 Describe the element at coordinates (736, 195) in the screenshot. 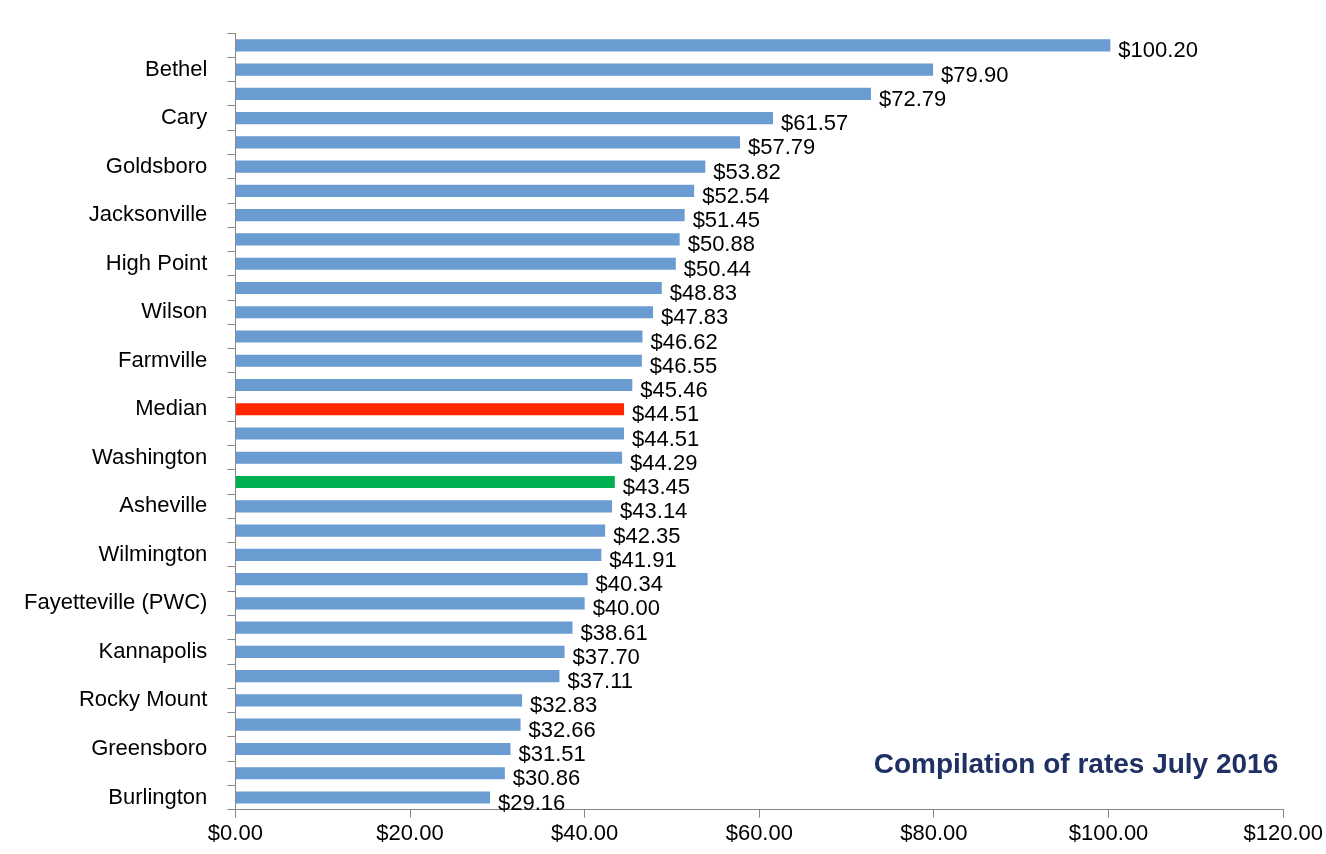

I see `data-label: $52.54` at that location.